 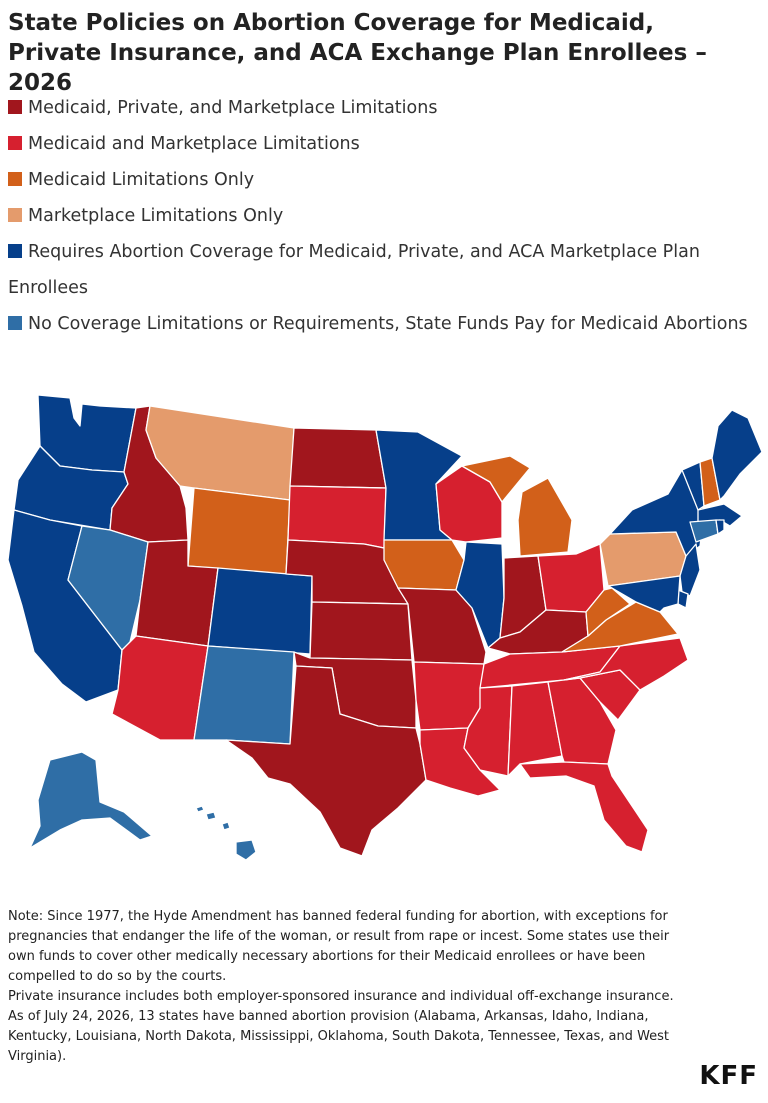 What do you see at coordinates (260, 611) in the screenshot?
I see `state-colorado` at bounding box center [260, 611].